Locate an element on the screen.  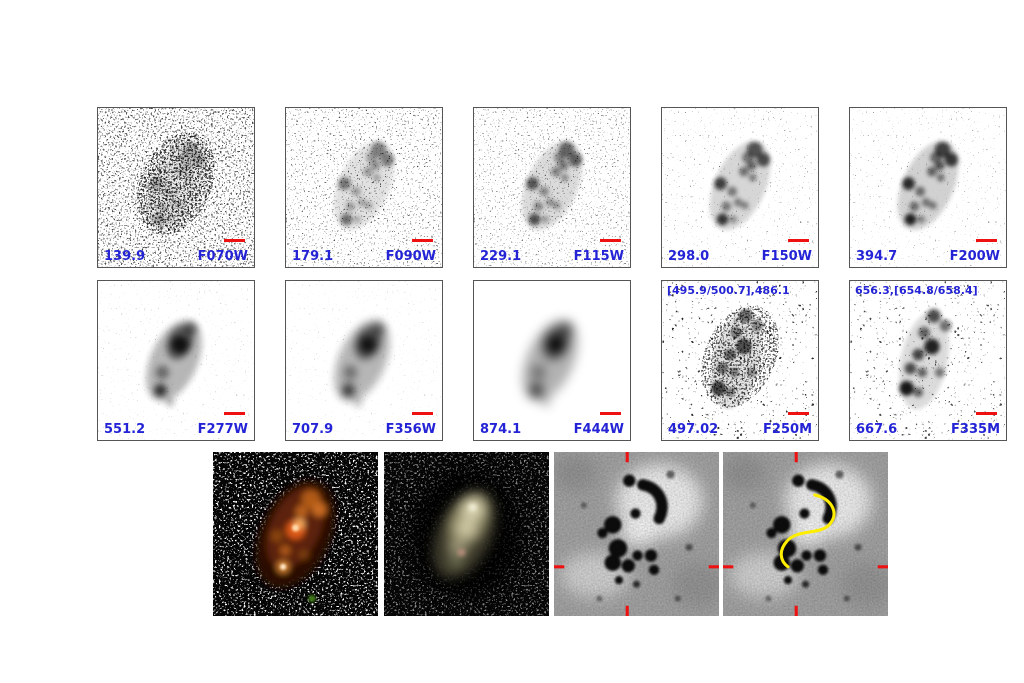
filter-label: F200W is located at coordinates (974, 256).